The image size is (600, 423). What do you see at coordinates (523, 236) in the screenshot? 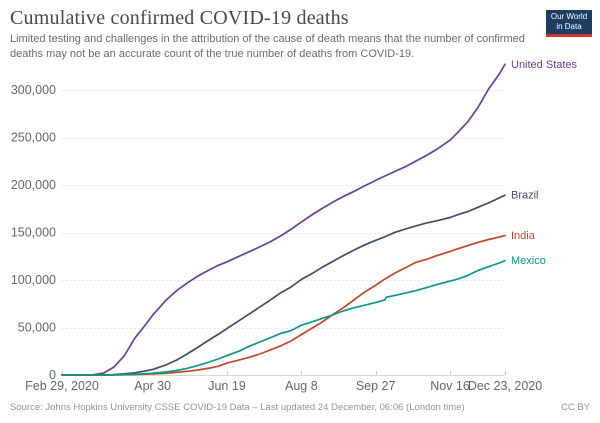
I see `series-label-india: India` at bounding box center [523, 236].